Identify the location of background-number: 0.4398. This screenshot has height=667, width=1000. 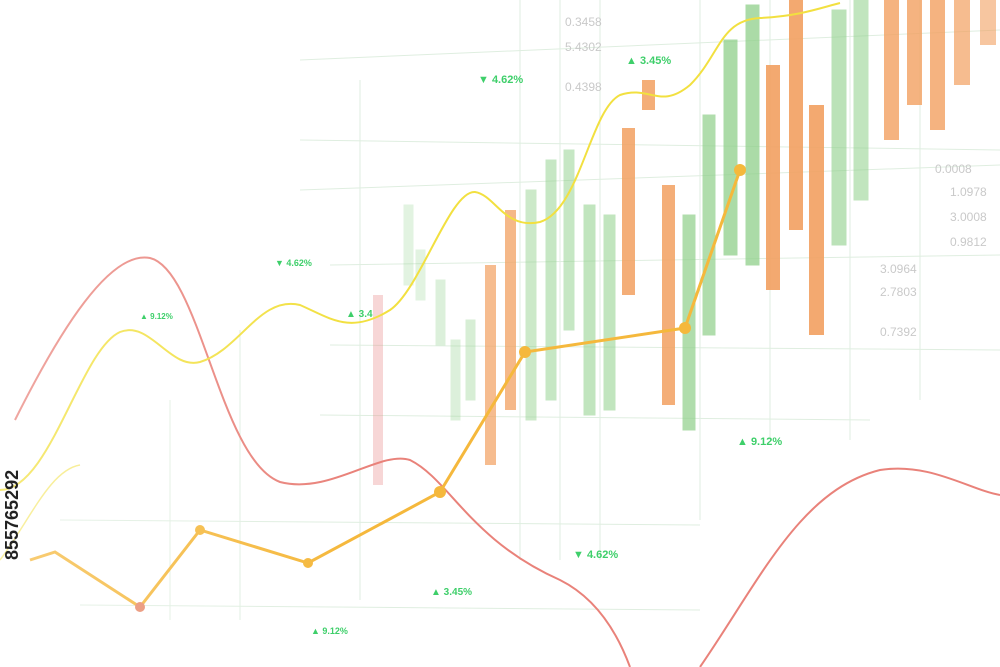
(583, 87).